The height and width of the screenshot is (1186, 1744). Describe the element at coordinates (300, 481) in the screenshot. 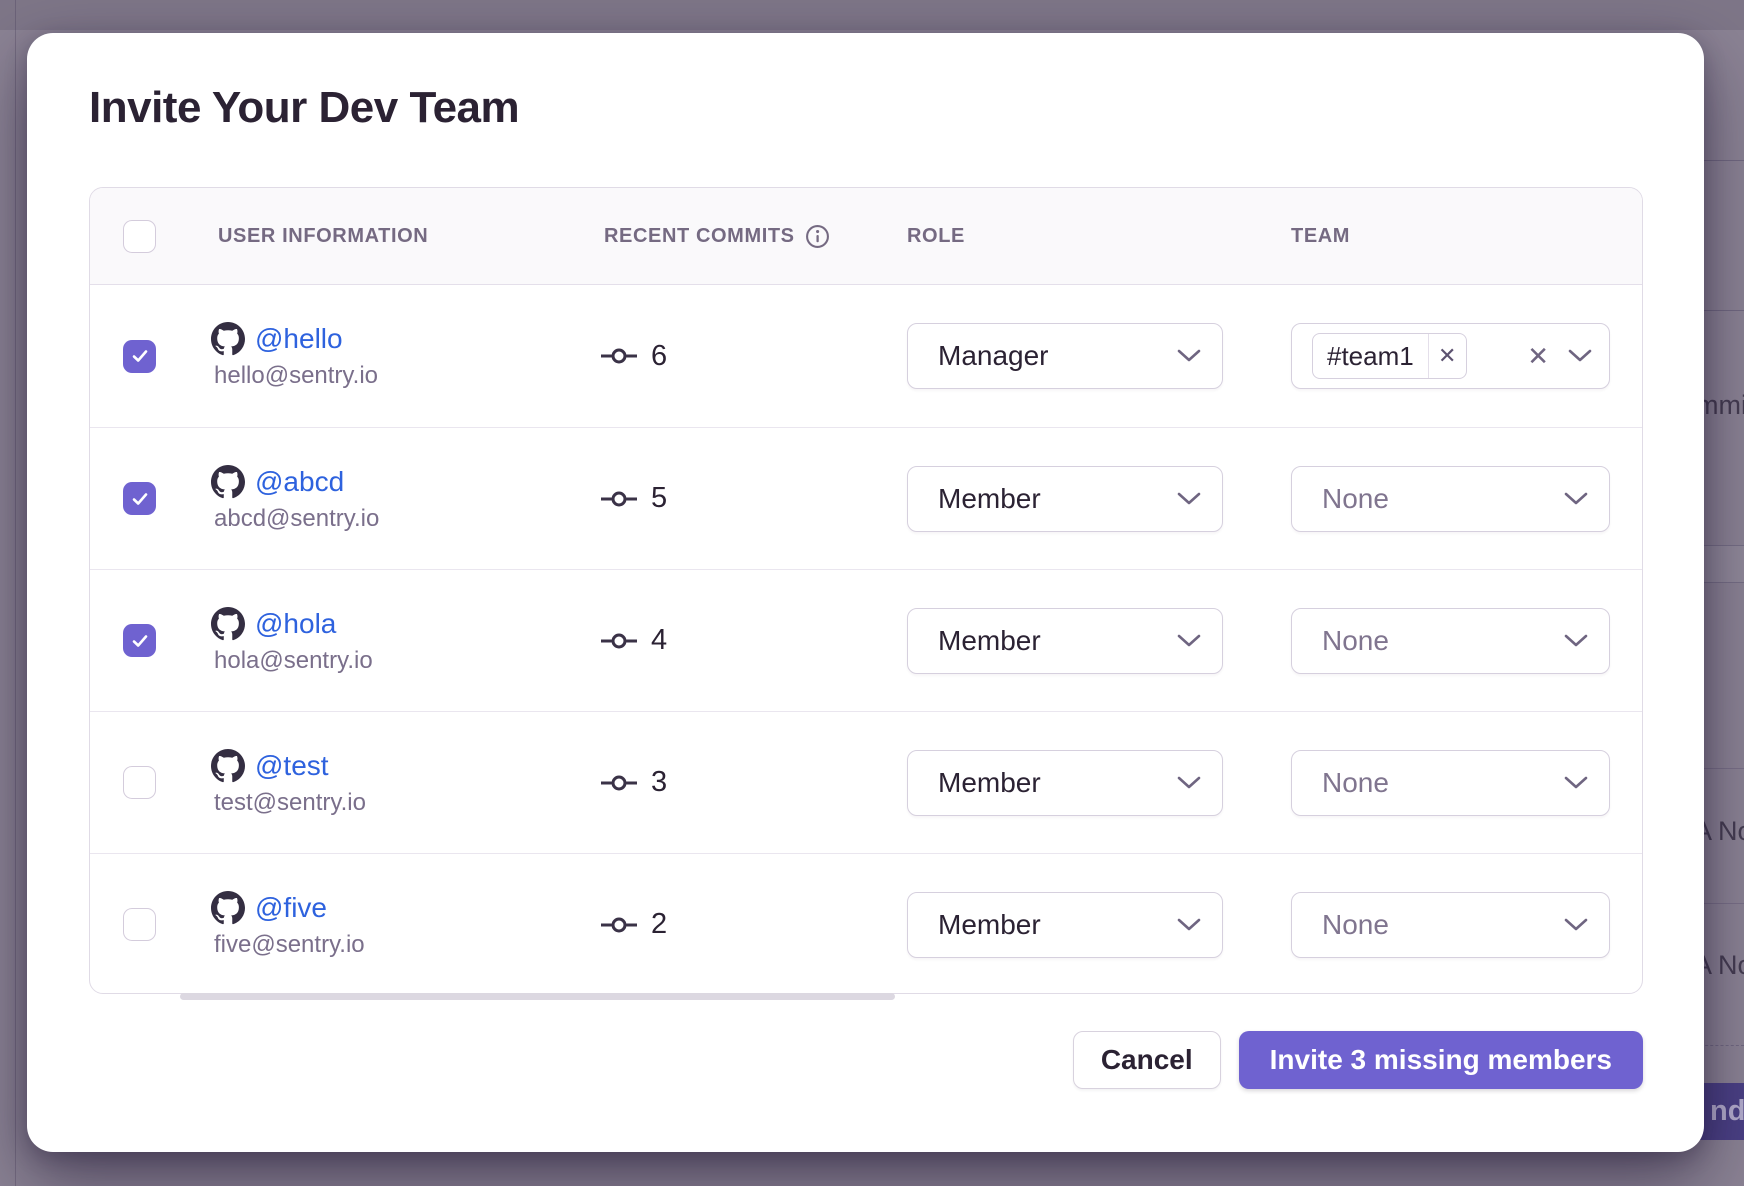

I see `github-username-link: @abcd` at that location.